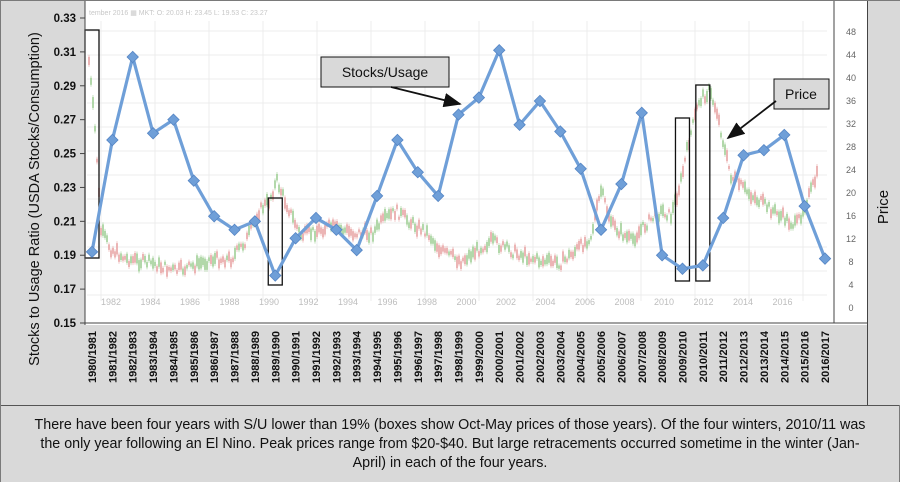 This screenshot has width=900, height=482. What do you see at coordinates (643, 357) in the screenshot?
I see `x-tick-label: 2007/2008` at bounding box center [643, 357].